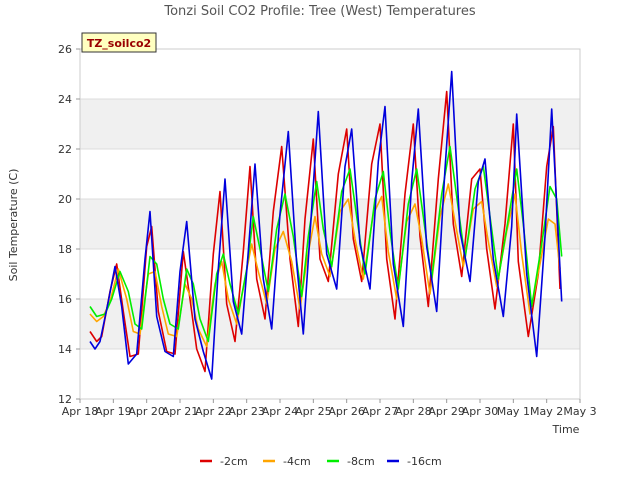  I want to click on x-tick-label: Apr 29, so click(446, 411).